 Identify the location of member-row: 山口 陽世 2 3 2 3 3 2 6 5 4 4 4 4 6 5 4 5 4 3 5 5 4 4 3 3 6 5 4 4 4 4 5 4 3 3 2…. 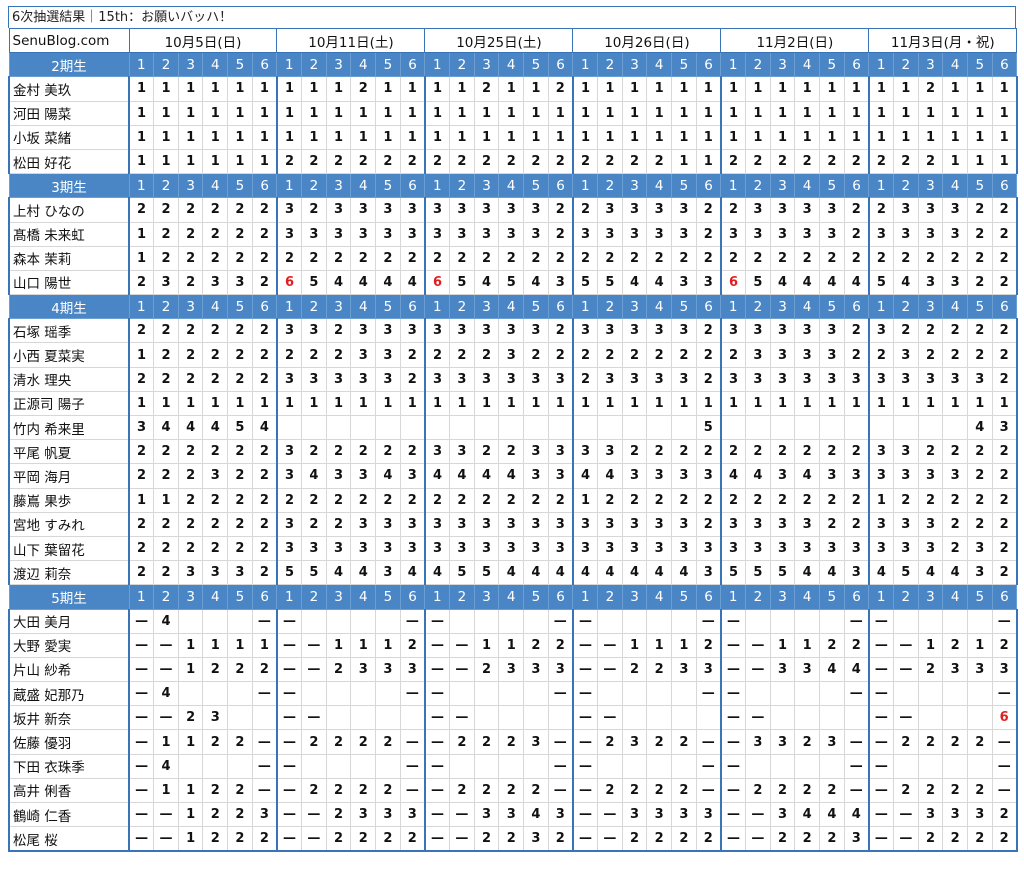
(513, 282).